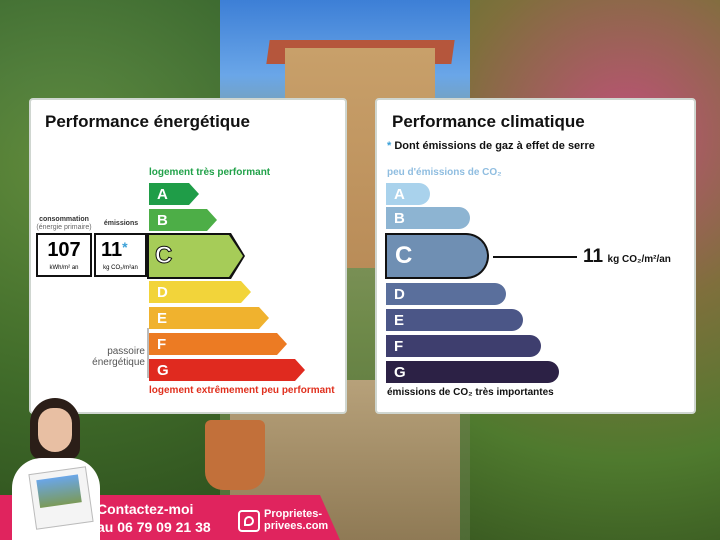  Describe the element at coordinates (454, 320) in the screenshot. I see `climate-class-e: E` at that location.